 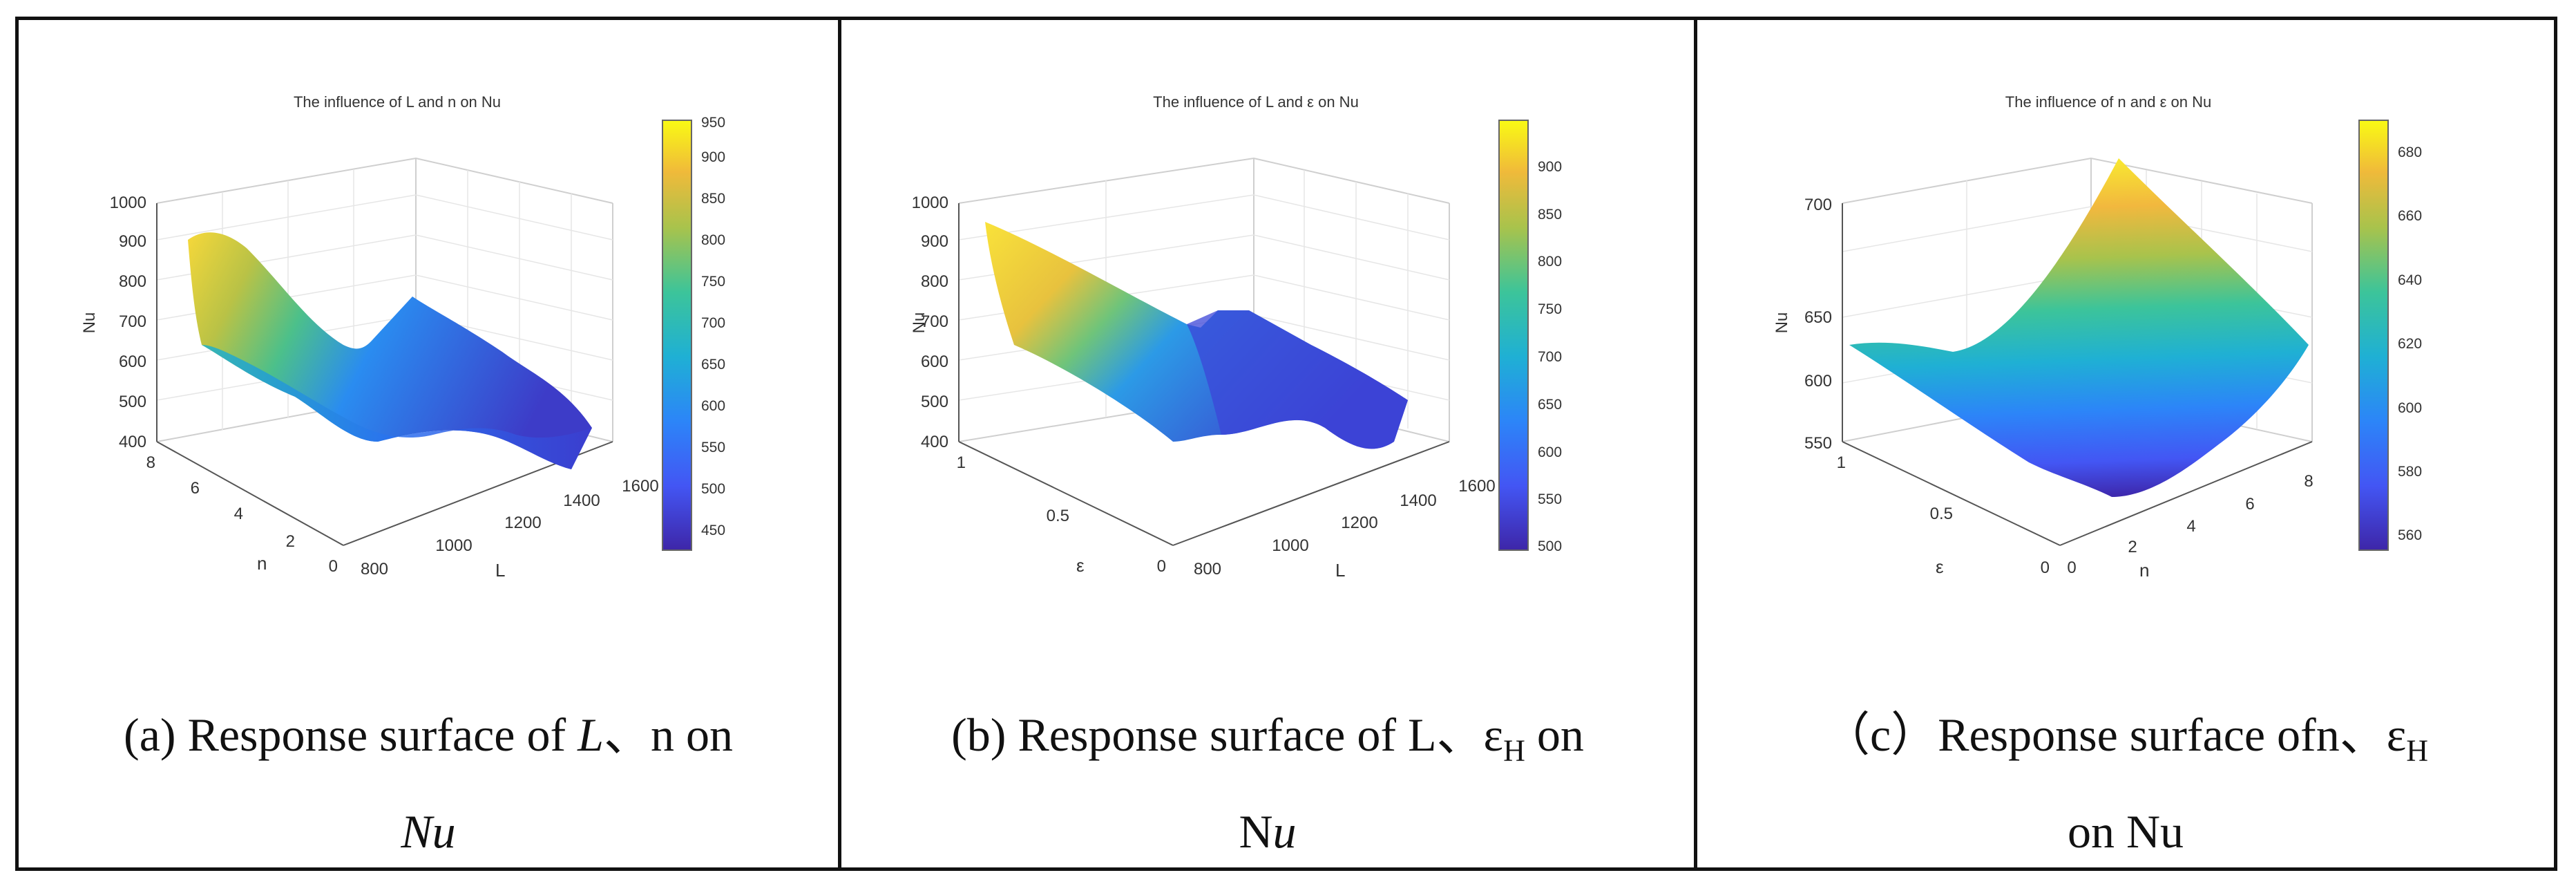 What do you see at coordinates (2308, 481) in the screenshot?
I see `chart-c-x-tick: 8` at bounding box center [2308, 481].